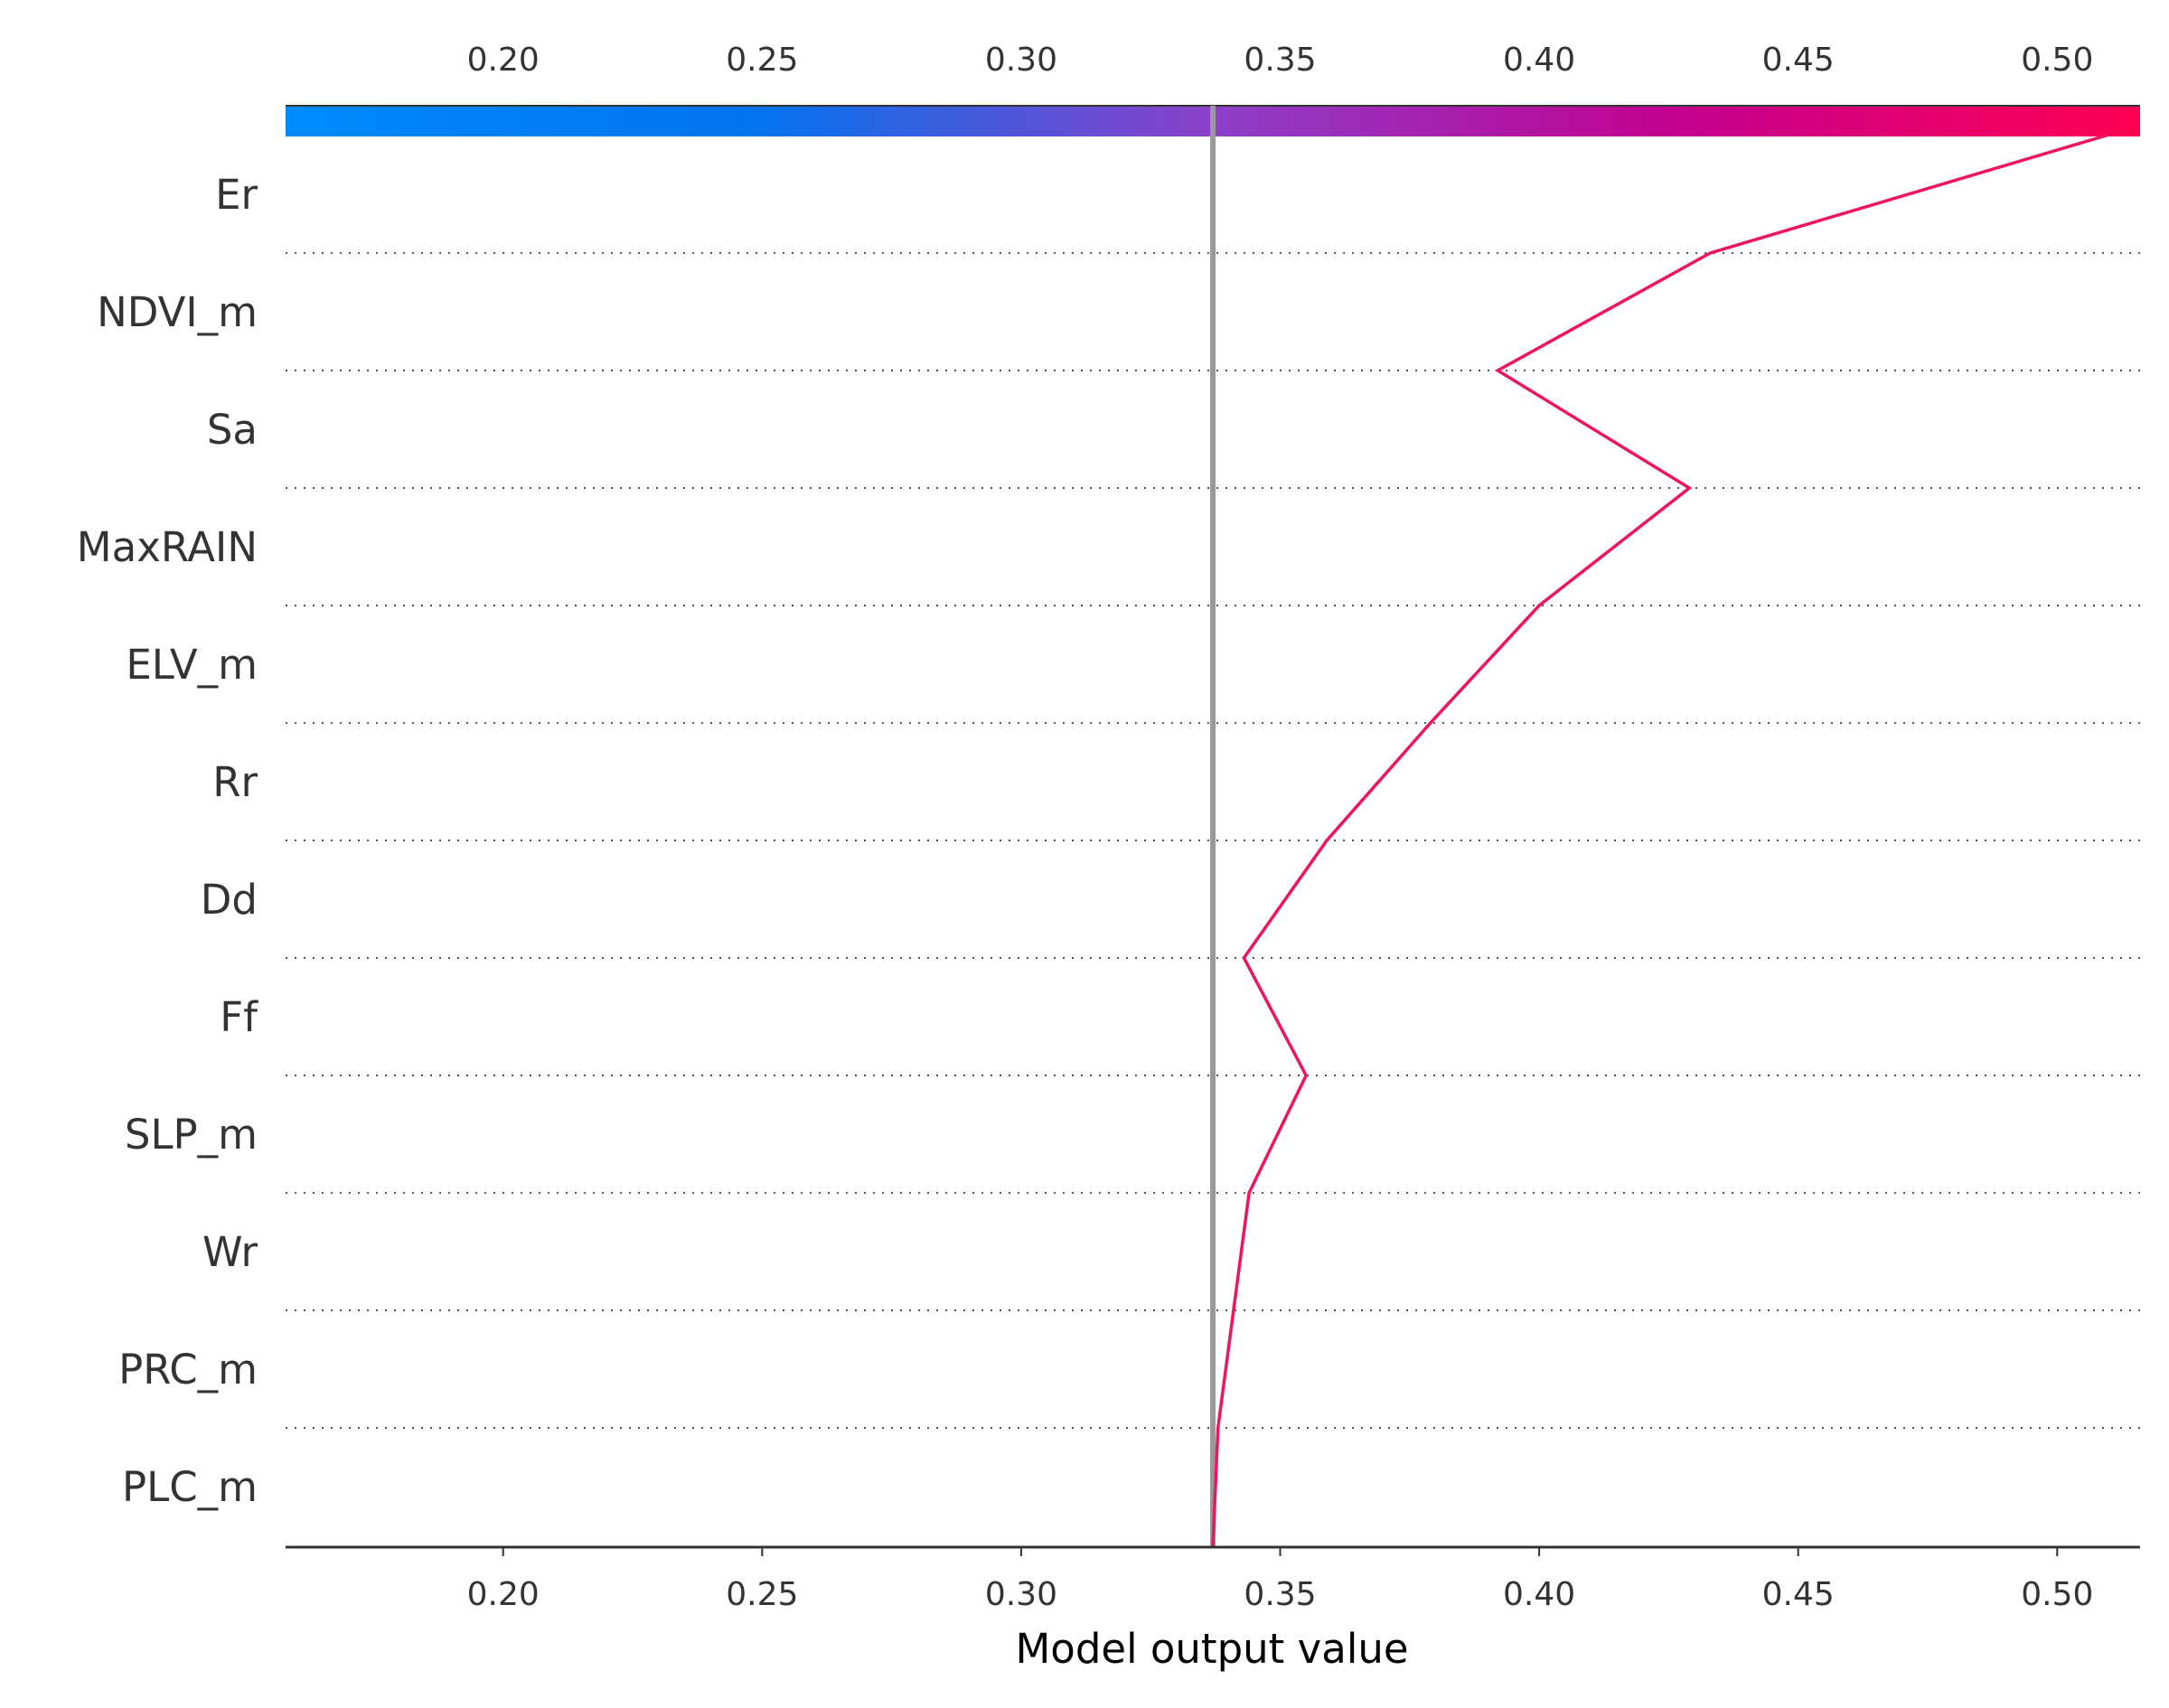 Image resolution: width=2169 pixels, height=1708 pixels. What do you see at coordinates (504, 1594) in the screenshot?
I see `x-tick-label-bottom: 0.20` at bounding box center [504, 1594].